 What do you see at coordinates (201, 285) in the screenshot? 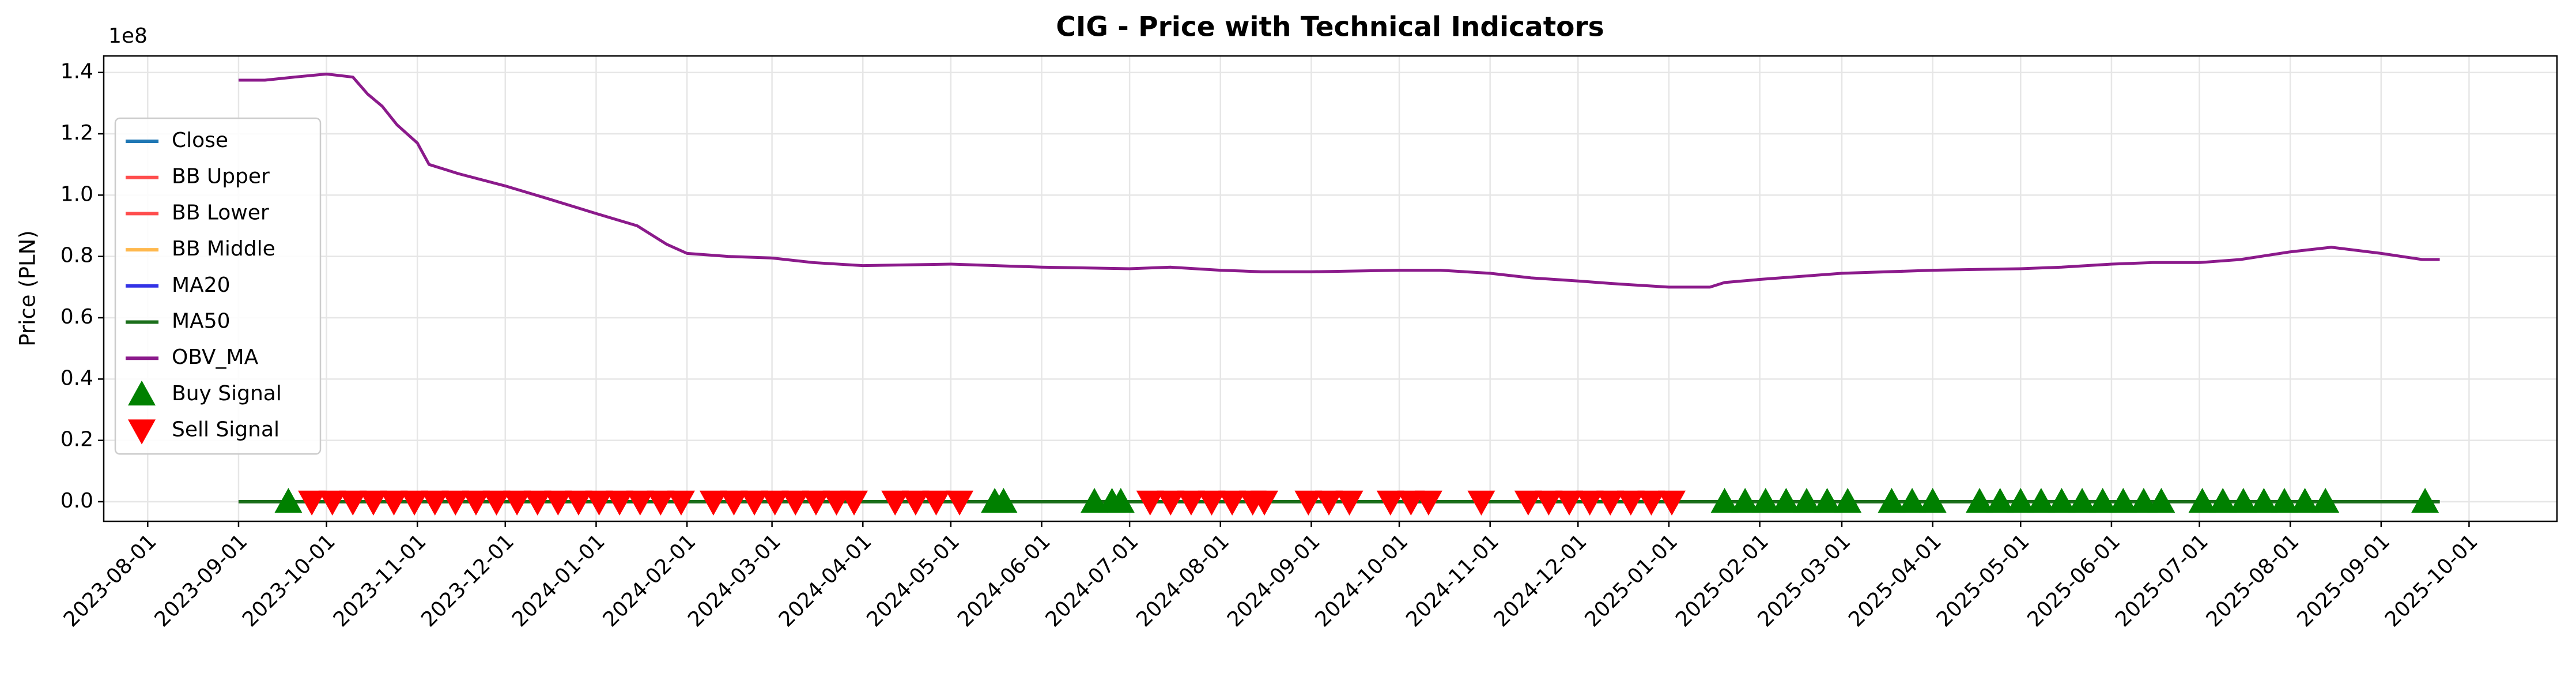
I see `legend-label: MA20` at bounding box center [201, 285].